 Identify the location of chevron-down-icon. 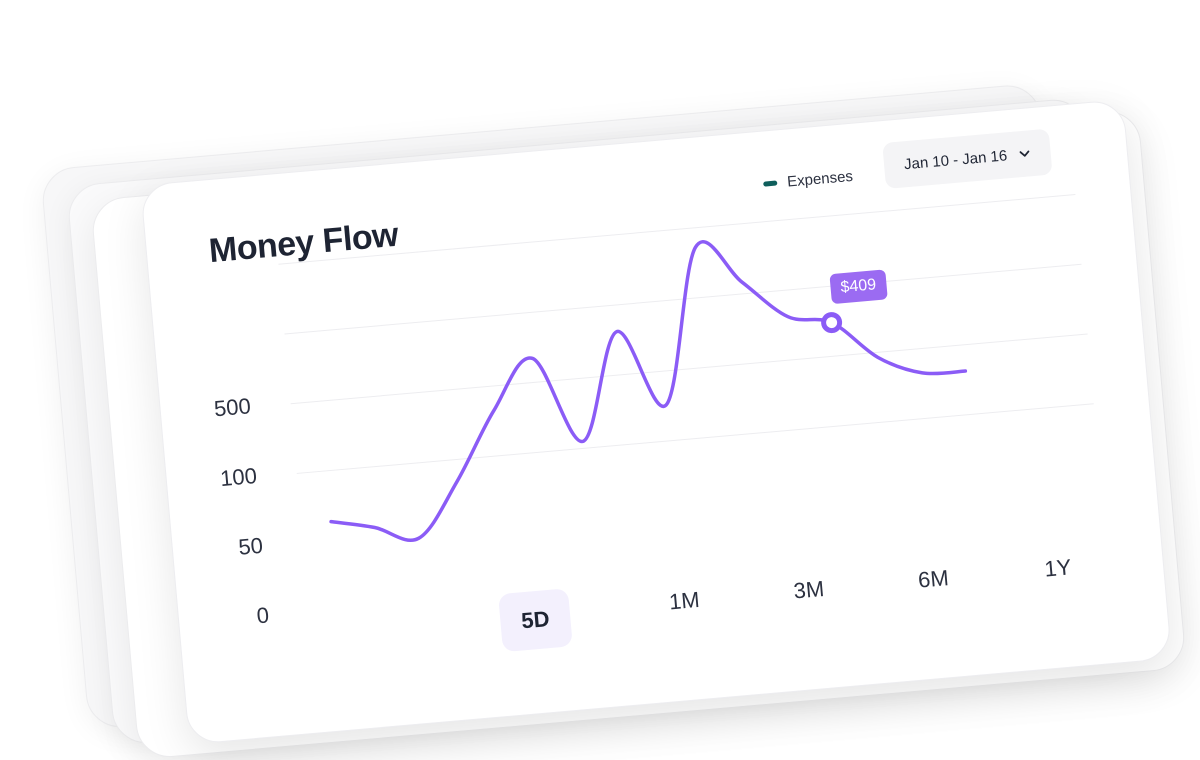
(1024, 153).